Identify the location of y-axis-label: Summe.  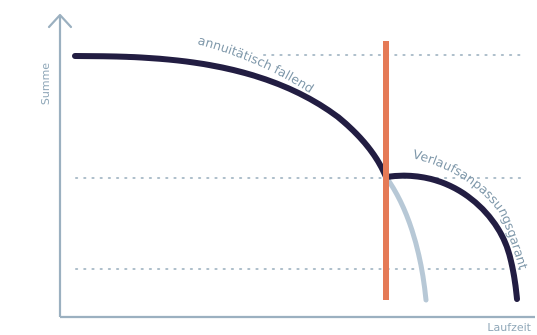
(45, 84).